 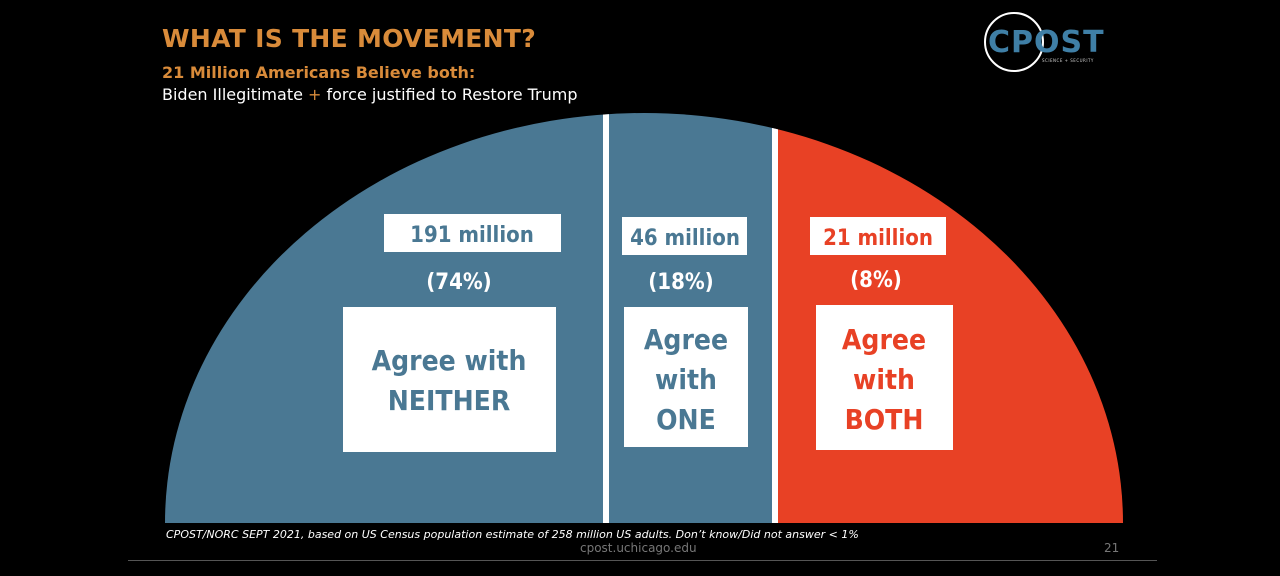 I want to click on count-label-both: 21 million, so click(x=878, y=238).